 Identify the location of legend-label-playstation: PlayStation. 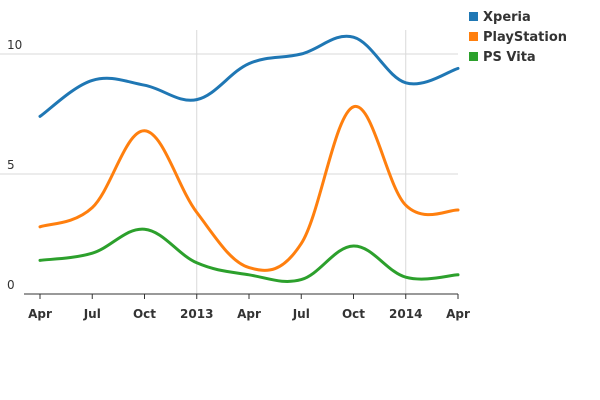
(525, 37).